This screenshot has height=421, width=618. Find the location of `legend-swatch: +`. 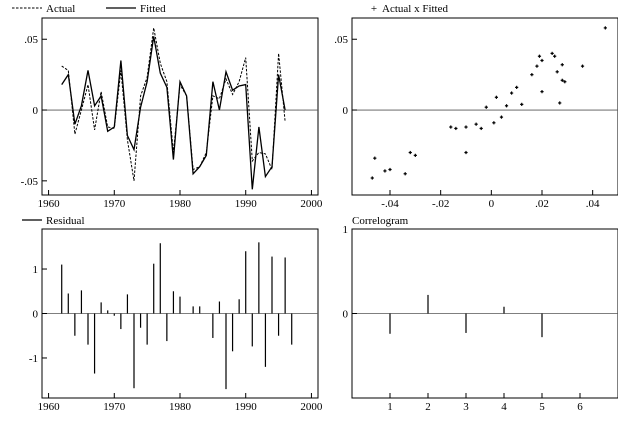

legend-swatch: + is located at coordinates (374, 9).